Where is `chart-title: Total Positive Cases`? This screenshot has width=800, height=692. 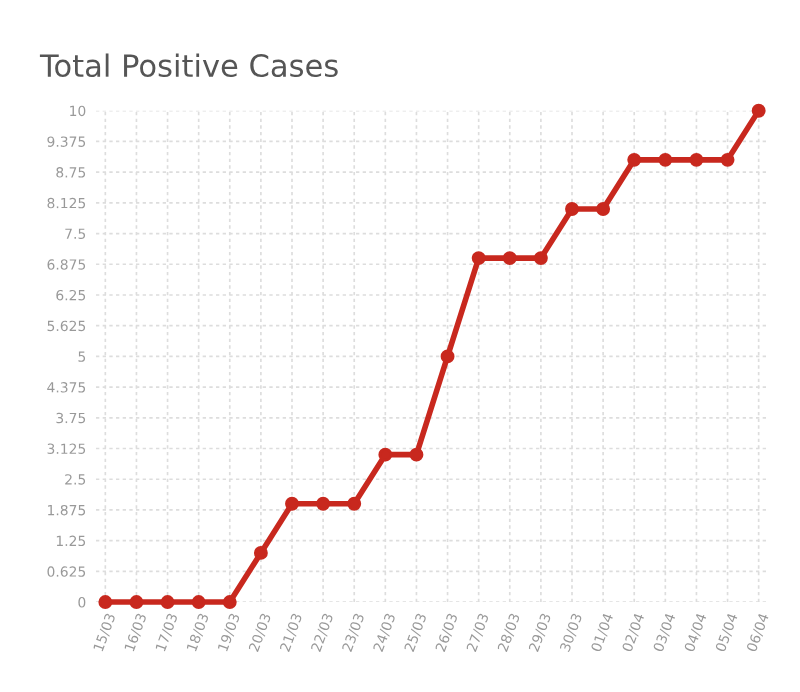 chart-title: Total Positive Cases is located at coordinates (188, 65).